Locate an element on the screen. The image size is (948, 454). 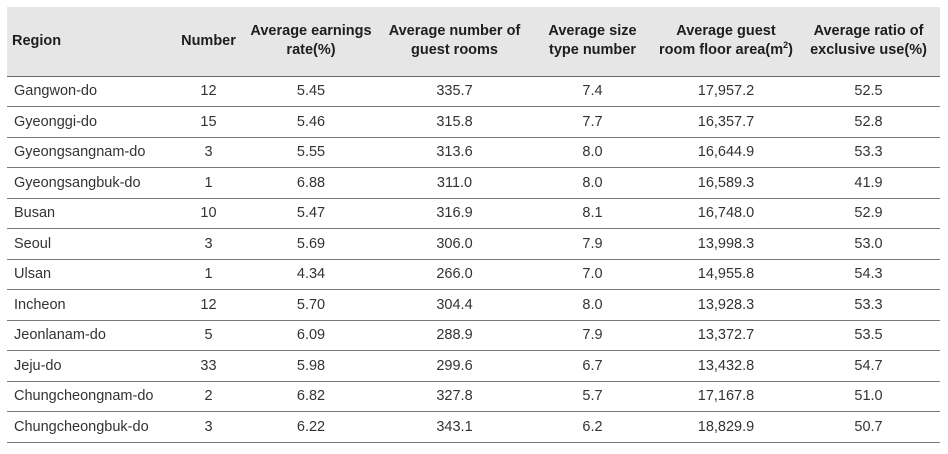
header-average-floor-area: Average guest room floor area(m2) is located at coordinates (726, 42).